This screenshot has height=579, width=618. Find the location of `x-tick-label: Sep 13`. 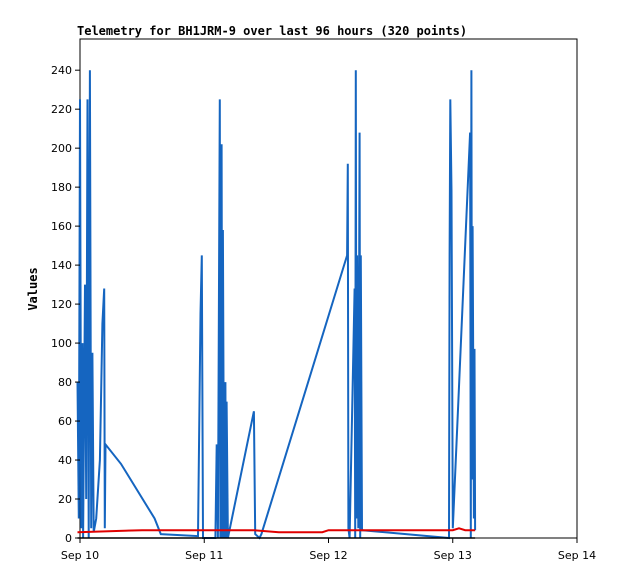

x-tick-label: Sep 13 is located at coordinates (453, 555).